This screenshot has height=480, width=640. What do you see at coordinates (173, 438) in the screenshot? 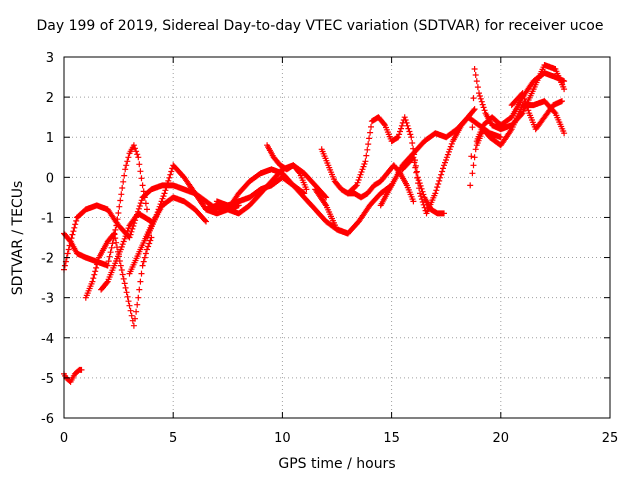
I see `x-tick-label: 5` at bounding box center [173, 438].